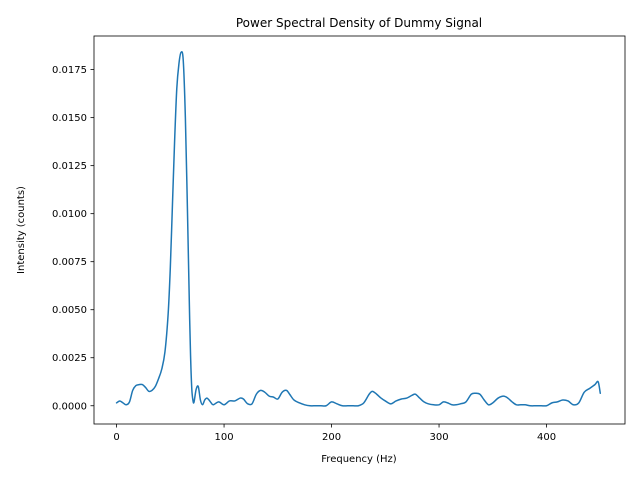 Image resolution: width=640 pixels, height=480 pixels. Describe the element at coordinates (69, 214) in the screenshot. I see `y-tick-label: 0.0100` at that location.